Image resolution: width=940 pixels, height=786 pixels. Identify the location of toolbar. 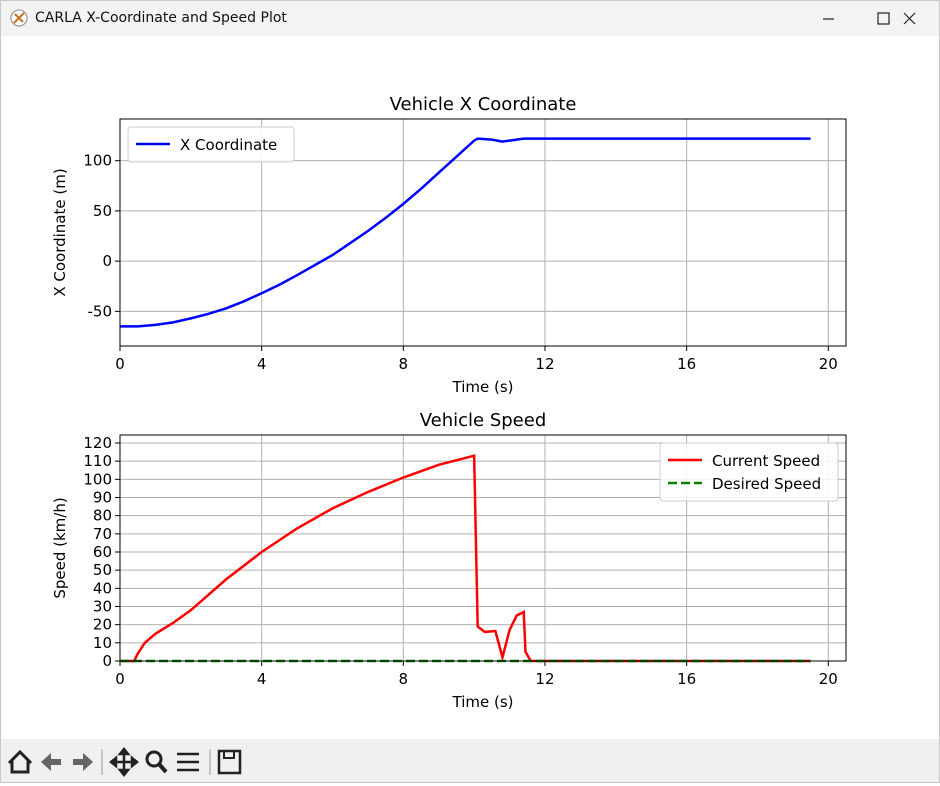
(470, 760).